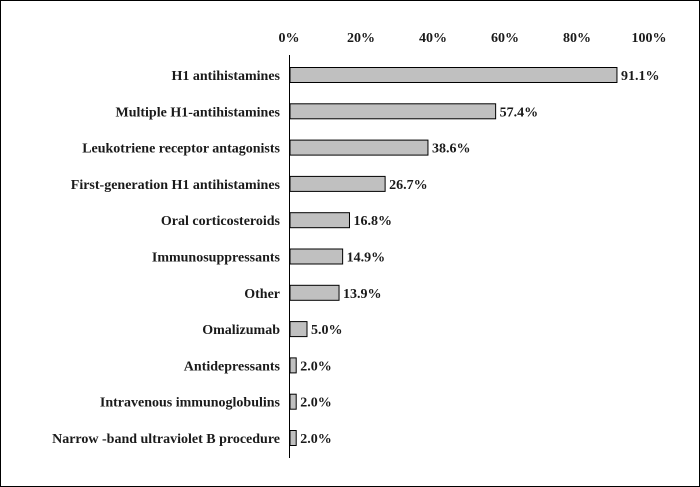 The width and height of the screenshot is (700, 487). Describe the element at coordinates (366, 258) in the screenshot. I see `value-label: 14.9%` at that location.